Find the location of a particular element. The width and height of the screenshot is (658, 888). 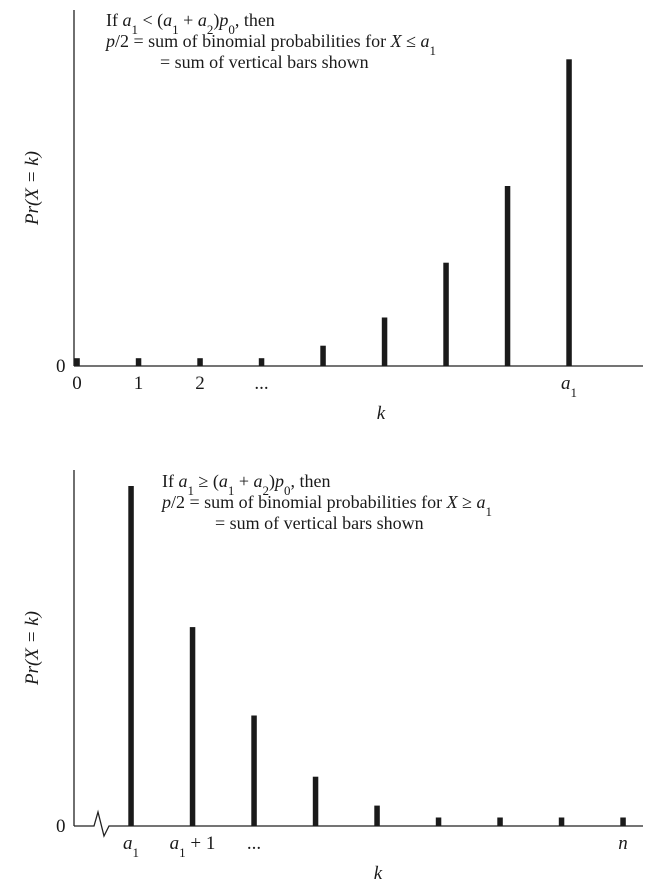

x-tick-label: 1 is located at coordinates (139, 383).